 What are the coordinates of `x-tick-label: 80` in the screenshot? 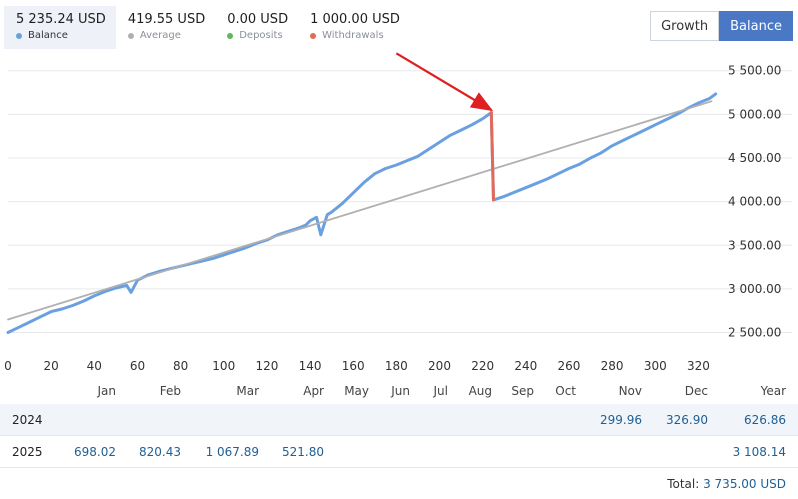 It's located at (180, 366).